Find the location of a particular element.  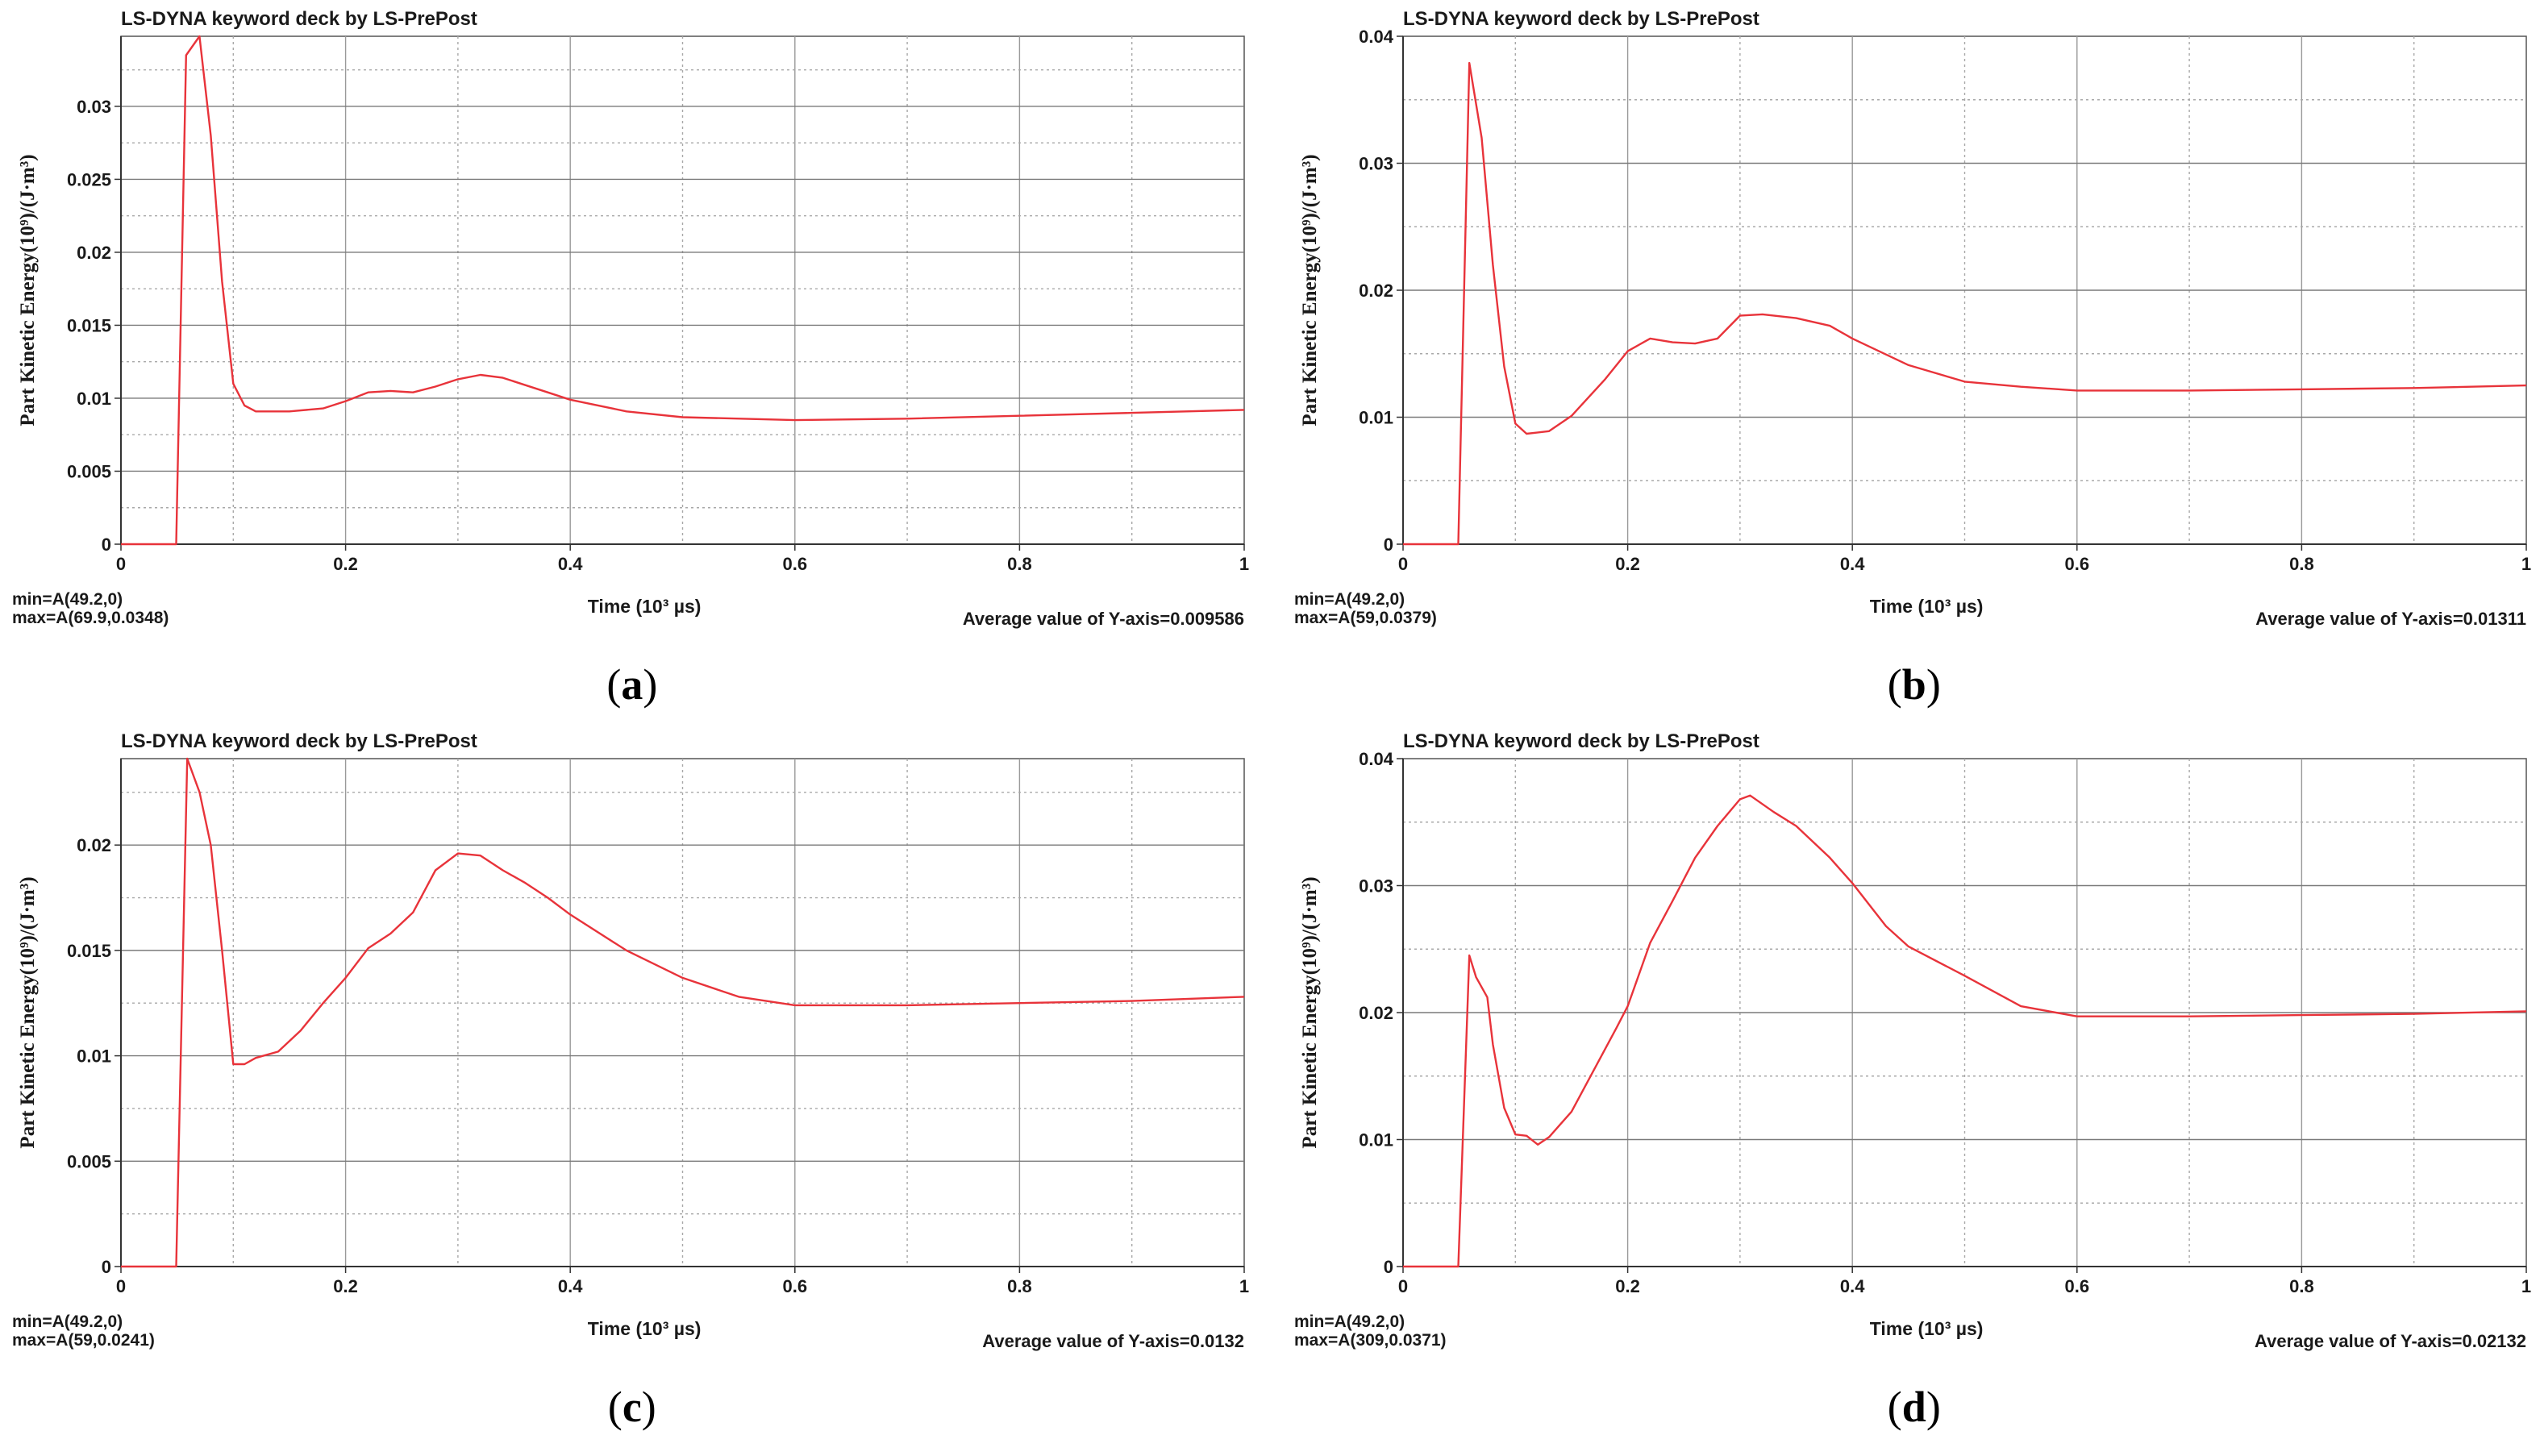

average-annotation: Average value of Y-axis=0.01311 is located at coordinates (2390, 619).